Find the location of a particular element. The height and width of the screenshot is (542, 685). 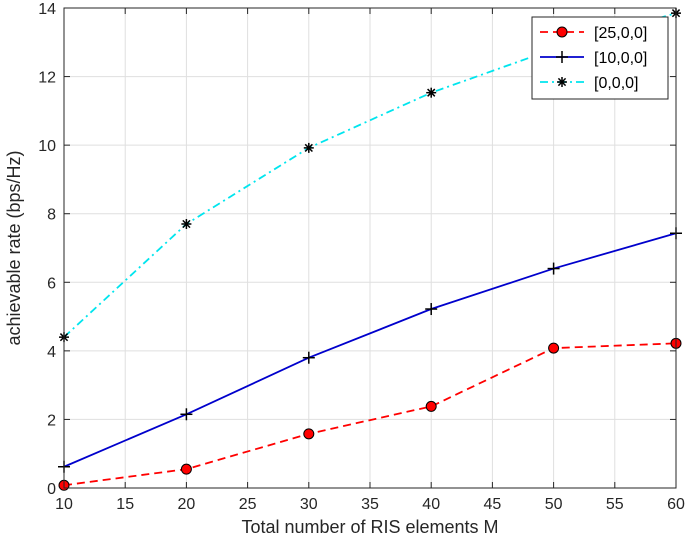

legend-entry: [25,0,0] is located at coordinates (593, 33).